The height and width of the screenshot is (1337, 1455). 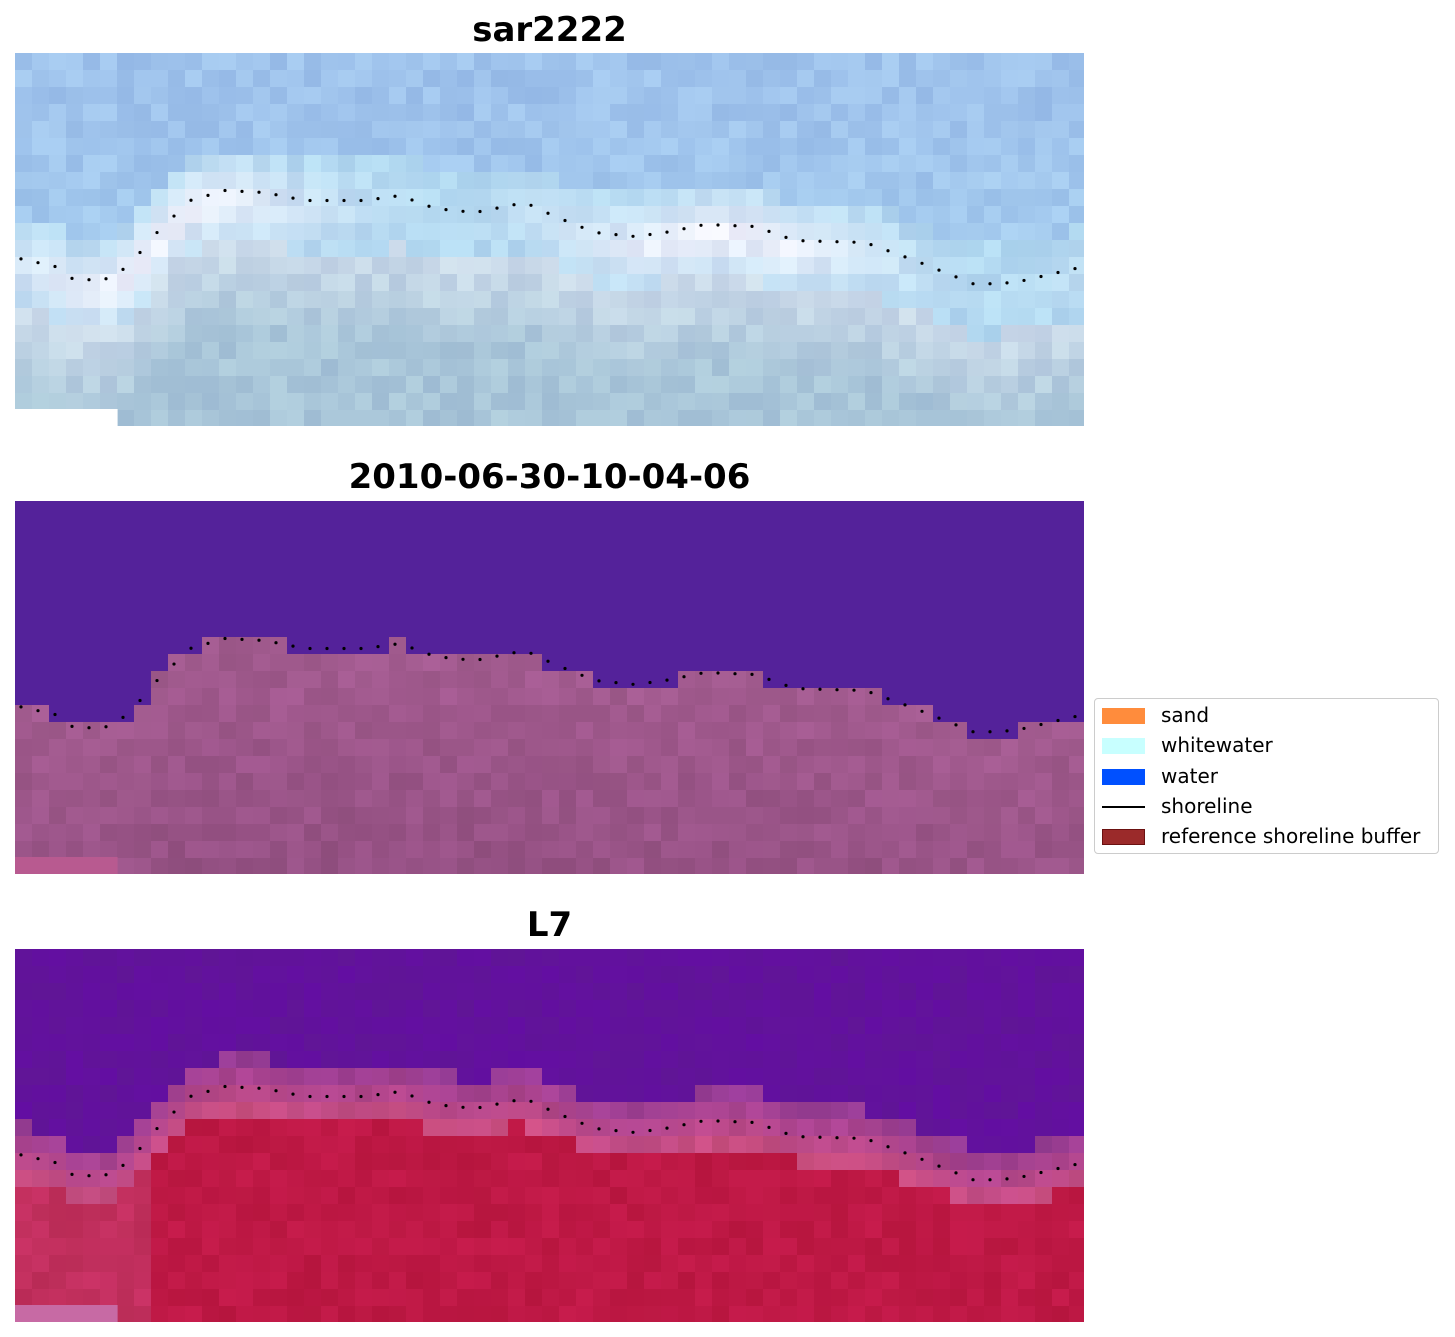 What do you see at coordinates (1266, 715) in the screenshot?
I see `legend-item-sand: sand` at bounding box center [1266, 715].